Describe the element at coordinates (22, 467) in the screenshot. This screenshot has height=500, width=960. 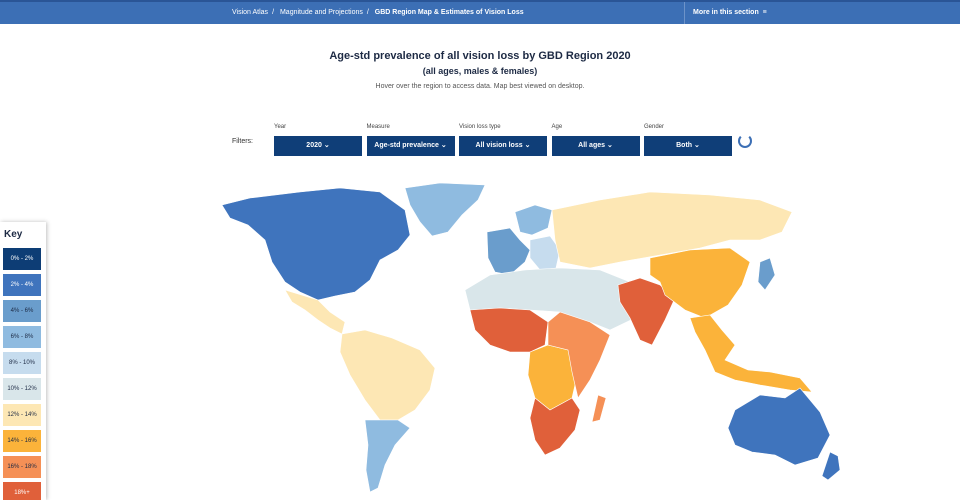
I see `key-item: 16% - 18%` at that location.